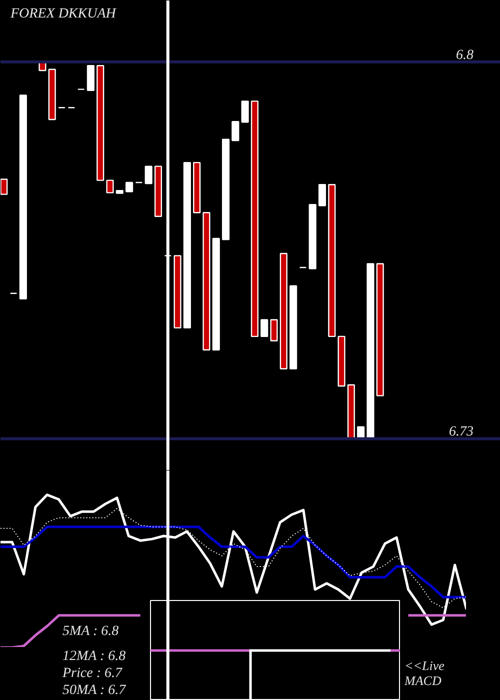  I want to click on chart-title: FOREX DKKUAH, so click(63, 14).